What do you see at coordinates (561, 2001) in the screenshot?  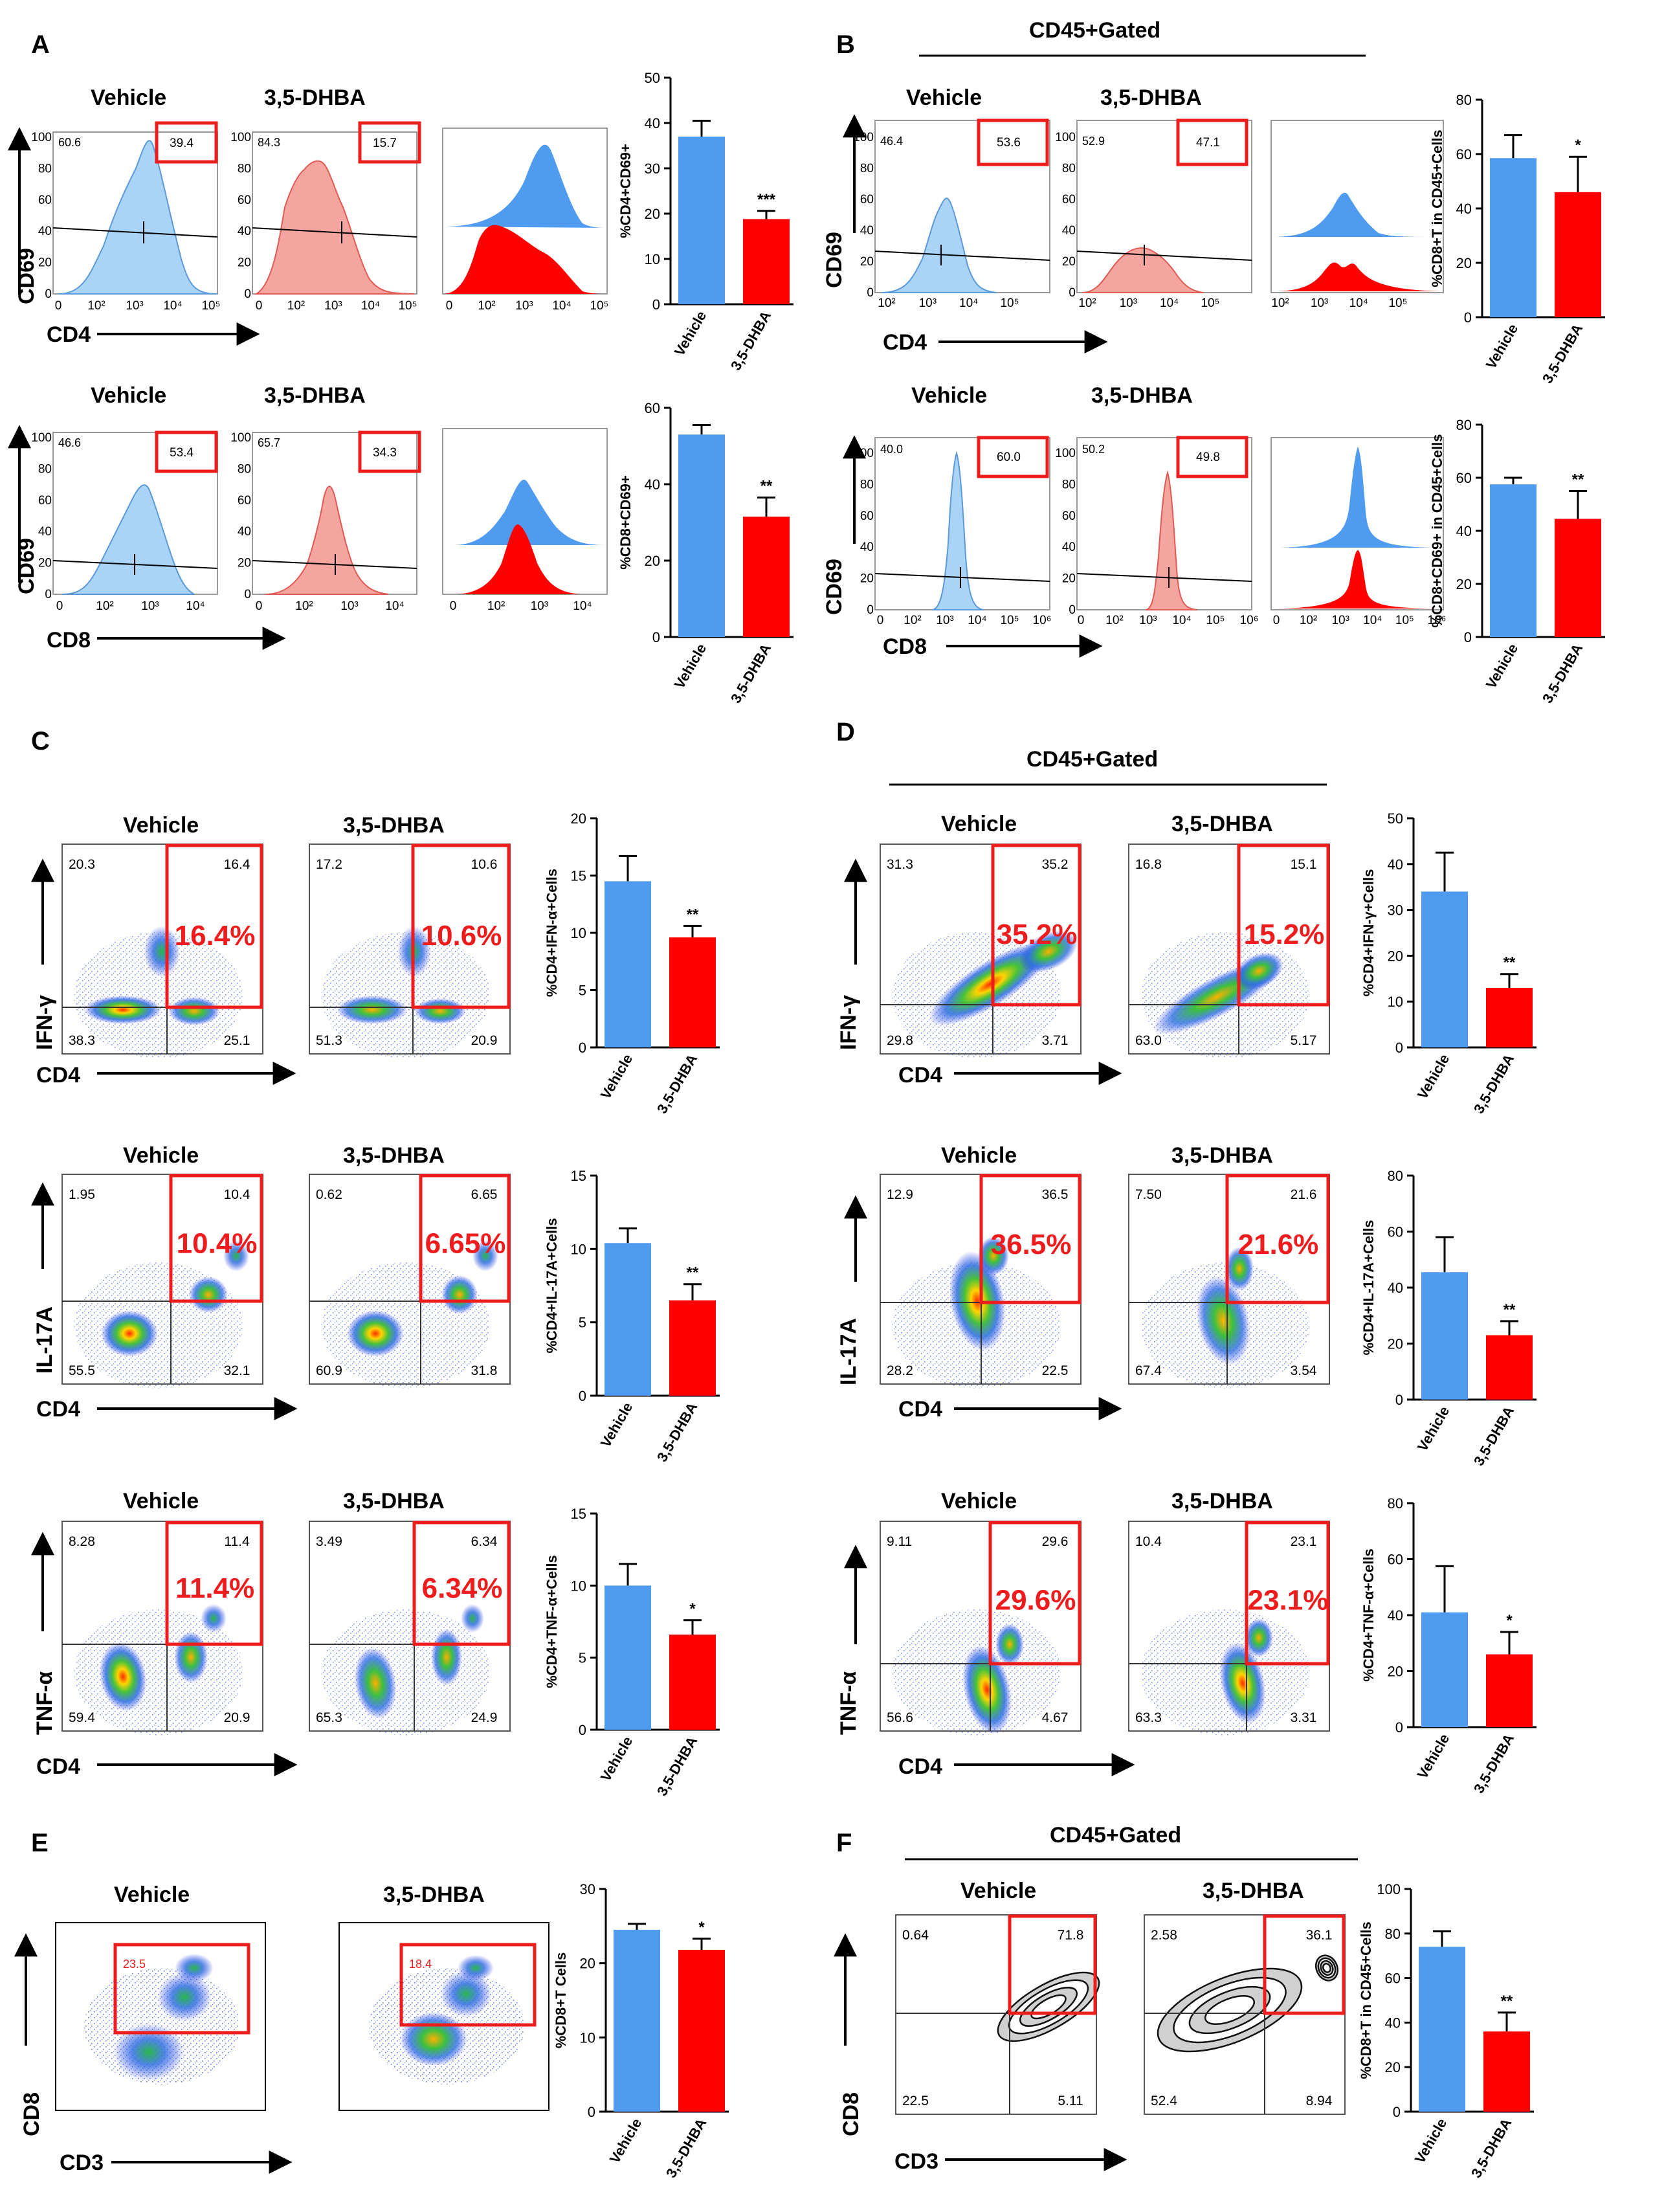 I see `bar-y-label: %CD8+T Cells` at bounding box center [561, 2001].